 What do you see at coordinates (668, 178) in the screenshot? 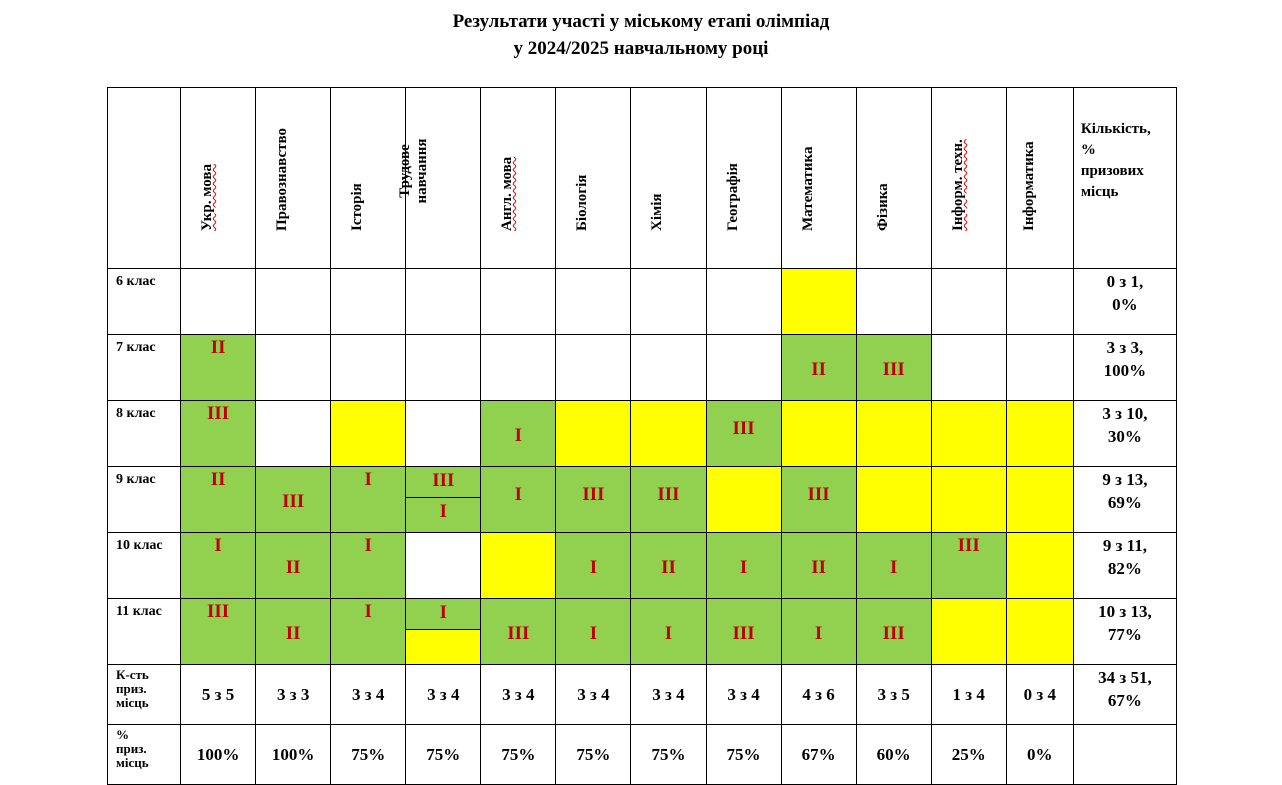
I see `subject-header: Хімія` at bounding box center [668, 178].